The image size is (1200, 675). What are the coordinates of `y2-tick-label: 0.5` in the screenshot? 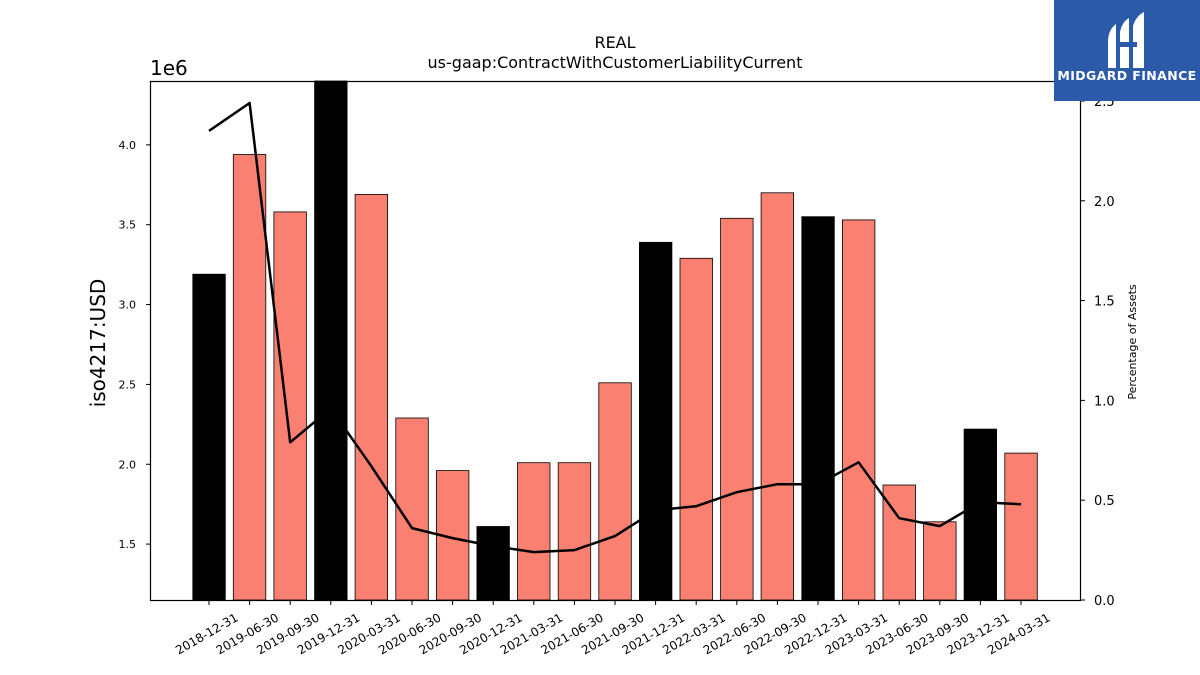 It's located at (1104, 501).